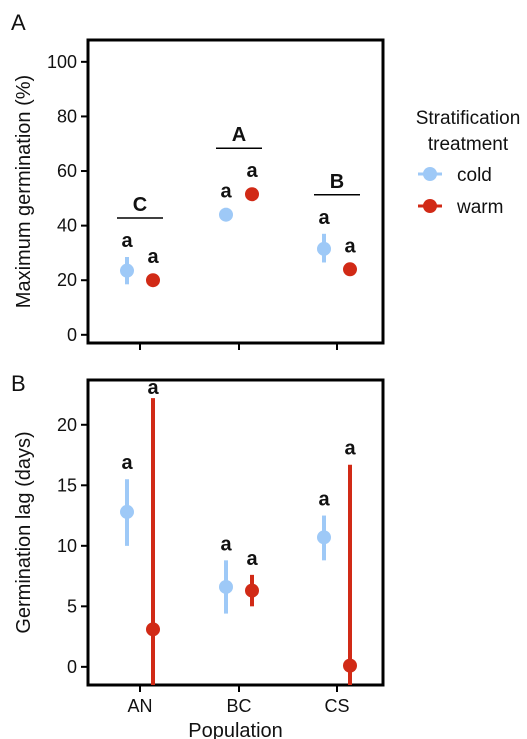 This screenshot has width=527, height=739. Describe the element at coordinates (468, 144) in the screenshot. I see `legend-title: treatment` at that location.